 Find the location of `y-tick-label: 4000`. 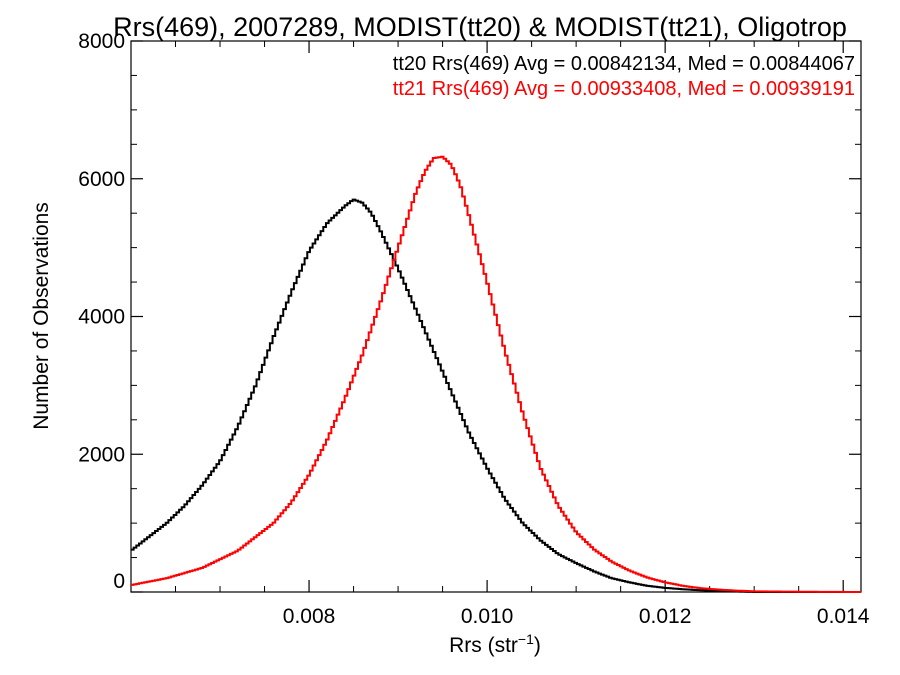

y-tick-label: 4000 is located at coordinates (101, 317).